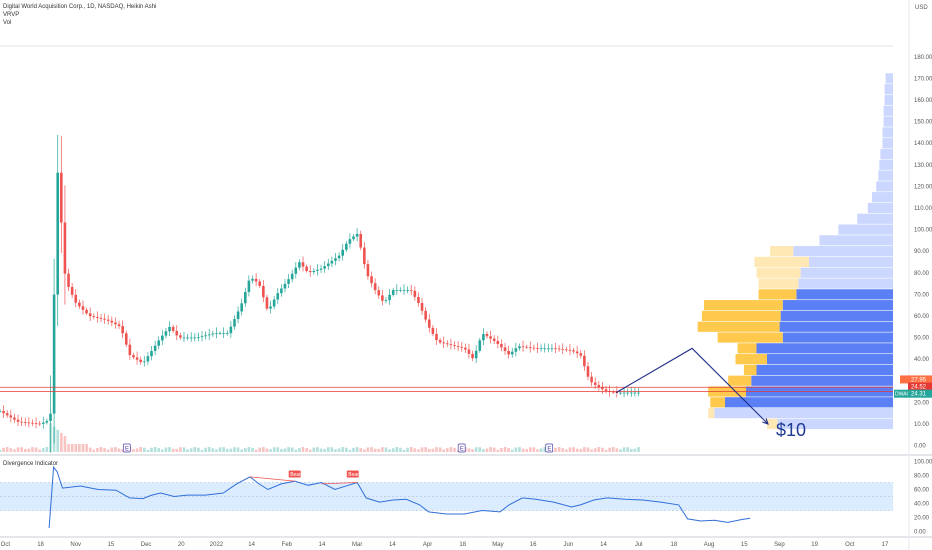 This screenshot has height=550, width=932. I want to click on annotation-arrowhead, so click(765, 421).